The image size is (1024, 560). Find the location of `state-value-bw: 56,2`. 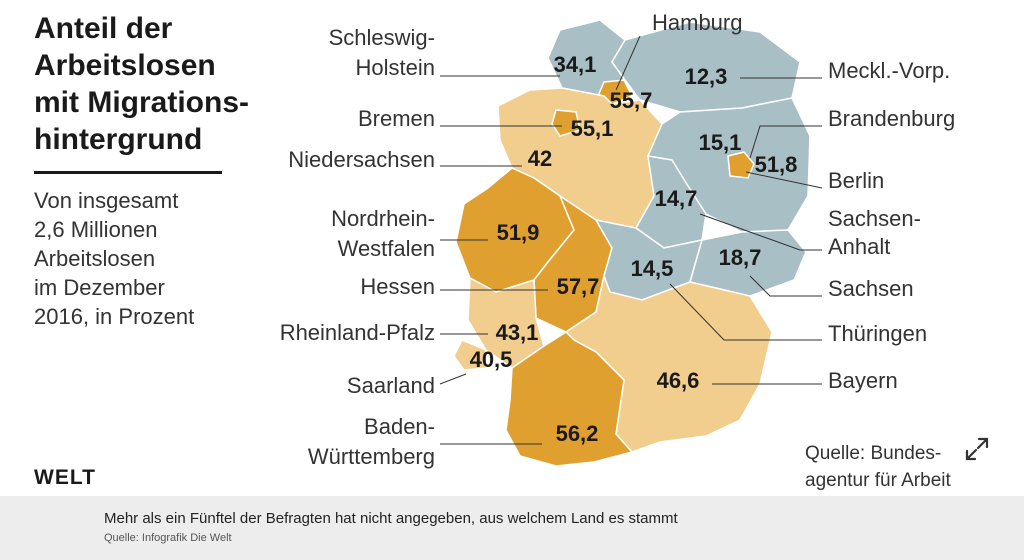

state-value-bw: 56,2 is located at coordinates (577, 433).